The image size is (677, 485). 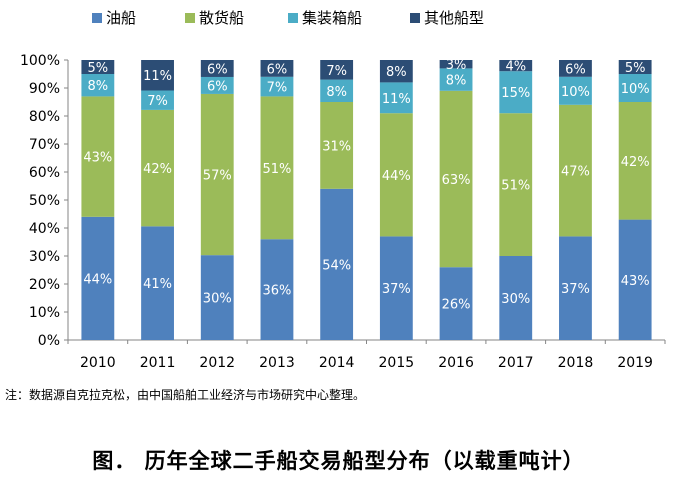 I want to click on data-label-2014-series-2: 8%, so click(x=336, y=92).